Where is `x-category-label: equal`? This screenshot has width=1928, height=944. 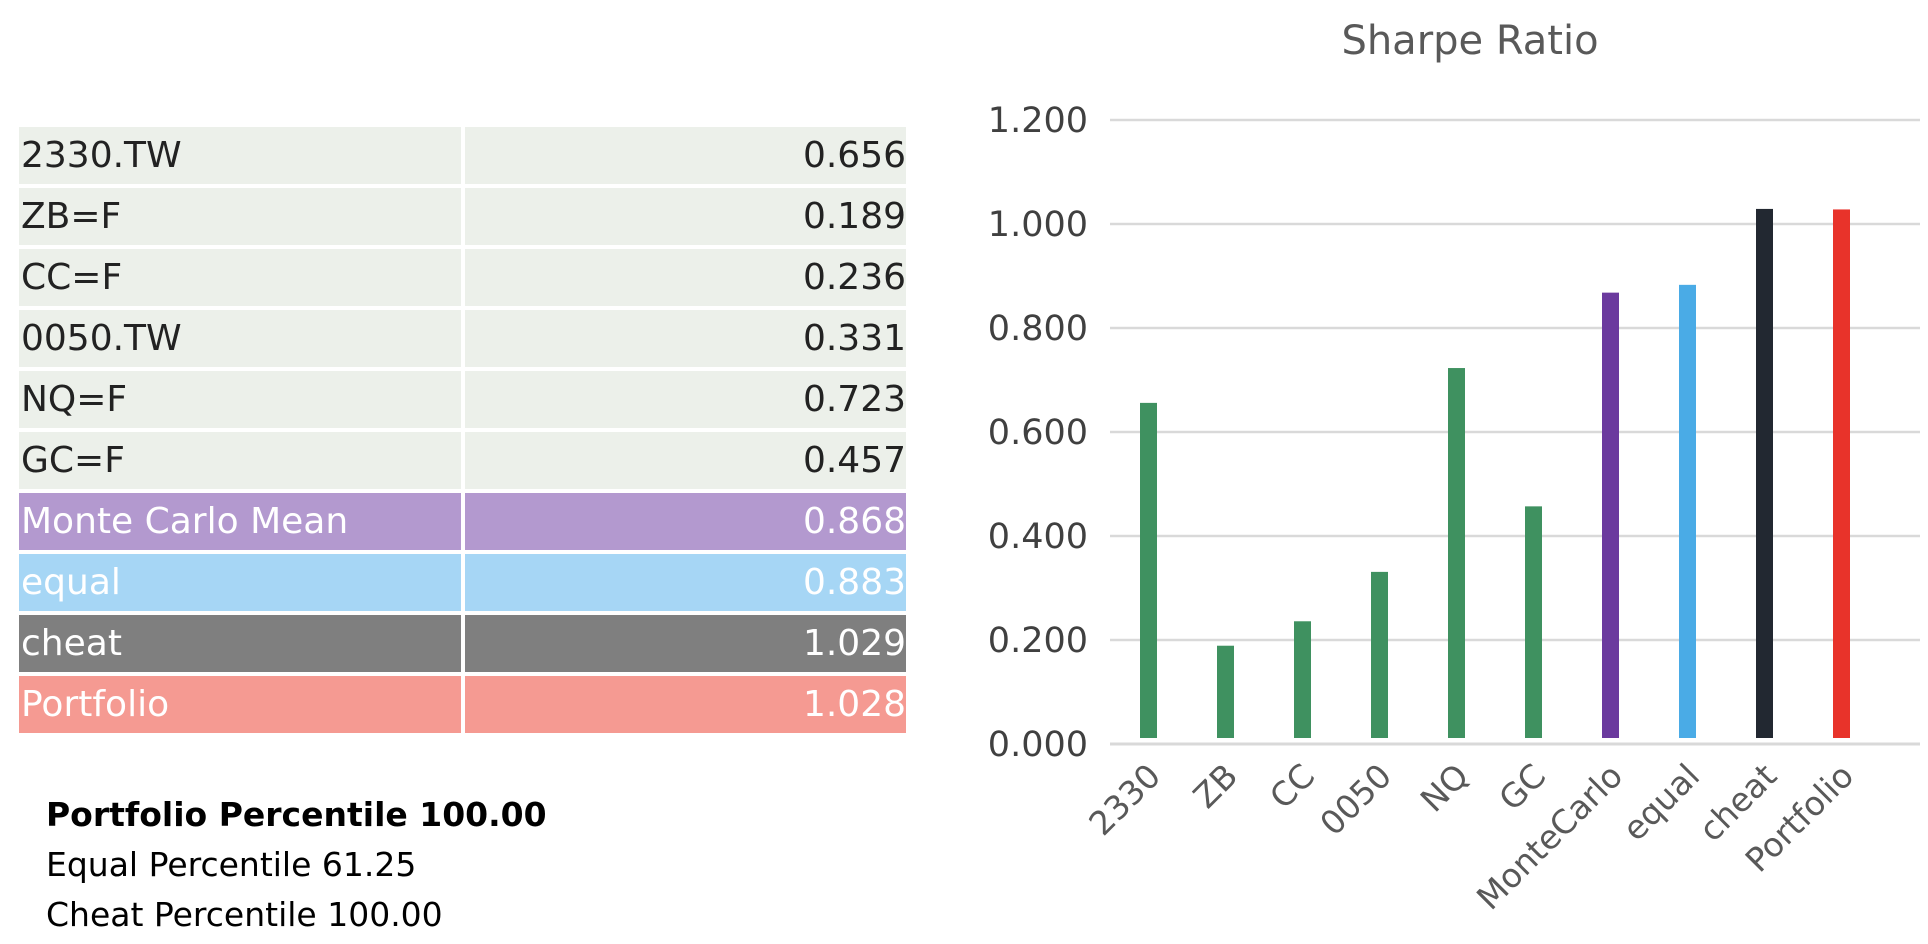
x-category-label: equal is located at coordinates (1661, 802).